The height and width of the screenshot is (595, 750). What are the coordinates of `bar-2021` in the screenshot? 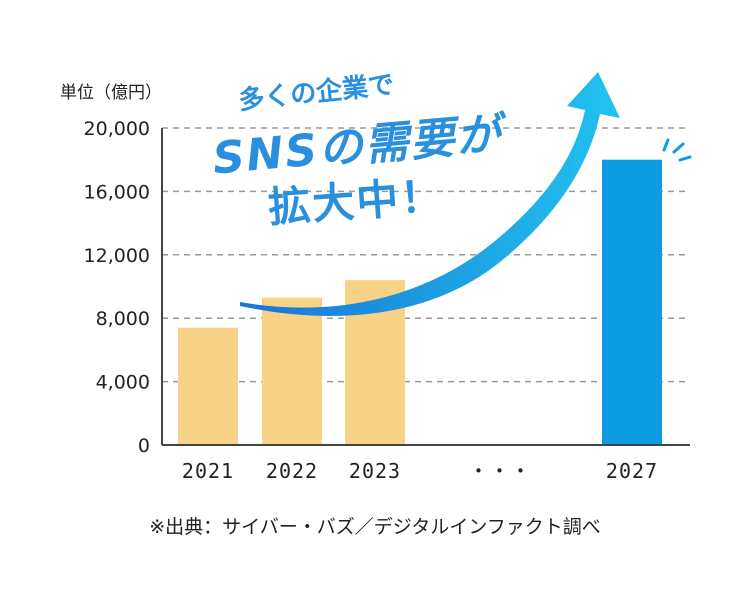 It's located at (208, 386).